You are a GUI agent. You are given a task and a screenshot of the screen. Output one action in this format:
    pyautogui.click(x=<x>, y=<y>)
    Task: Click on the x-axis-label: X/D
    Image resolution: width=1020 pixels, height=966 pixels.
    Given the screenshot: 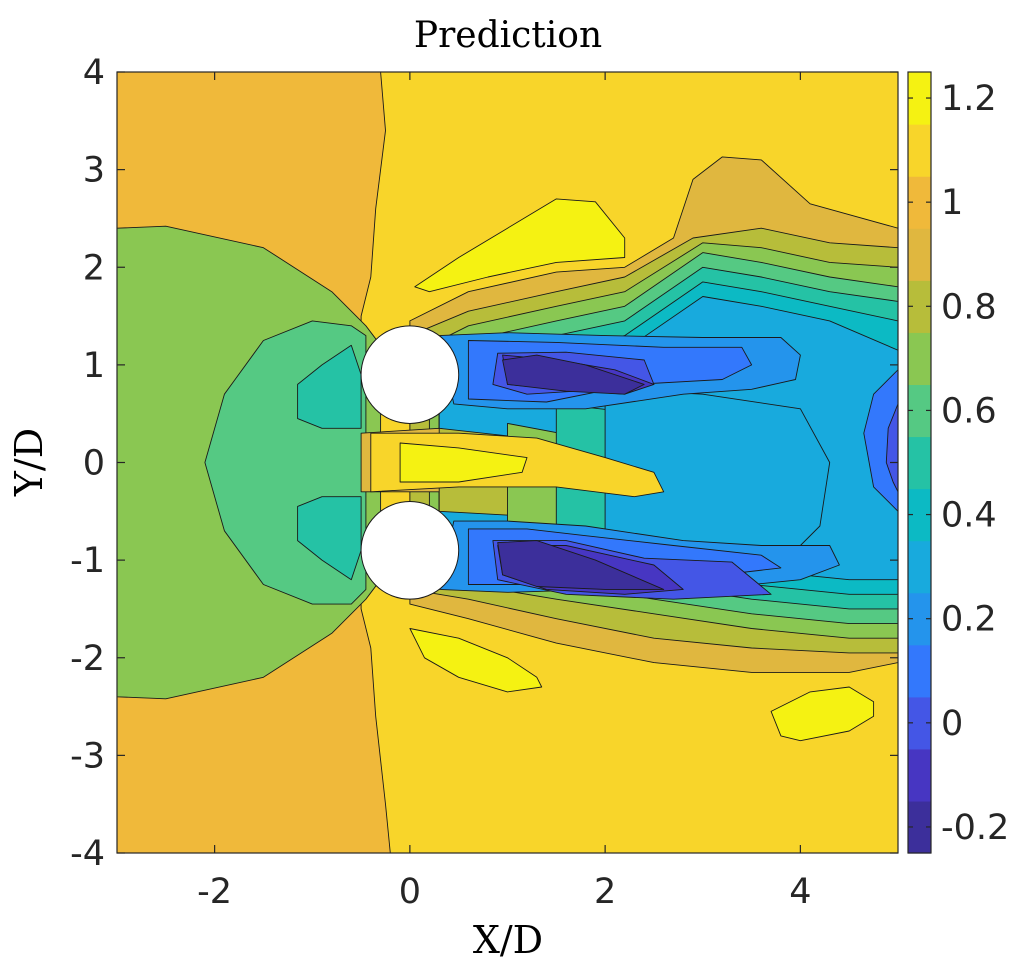 What is the action you would take?
    pyautogui.click(x=508, y=940)
    